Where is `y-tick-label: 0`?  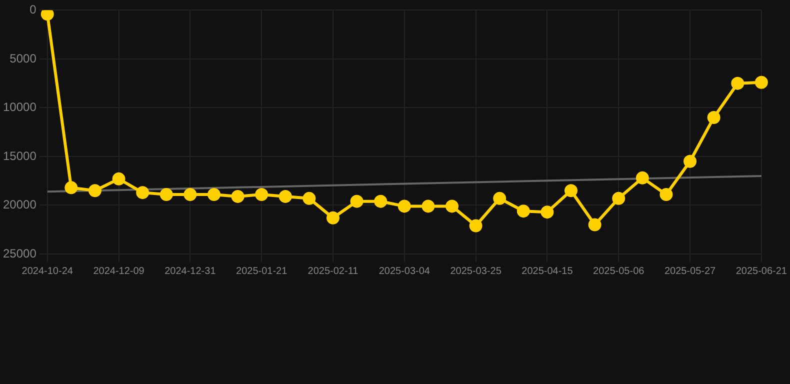
y-tick-label: 0 is located at coordinates (33, 9).